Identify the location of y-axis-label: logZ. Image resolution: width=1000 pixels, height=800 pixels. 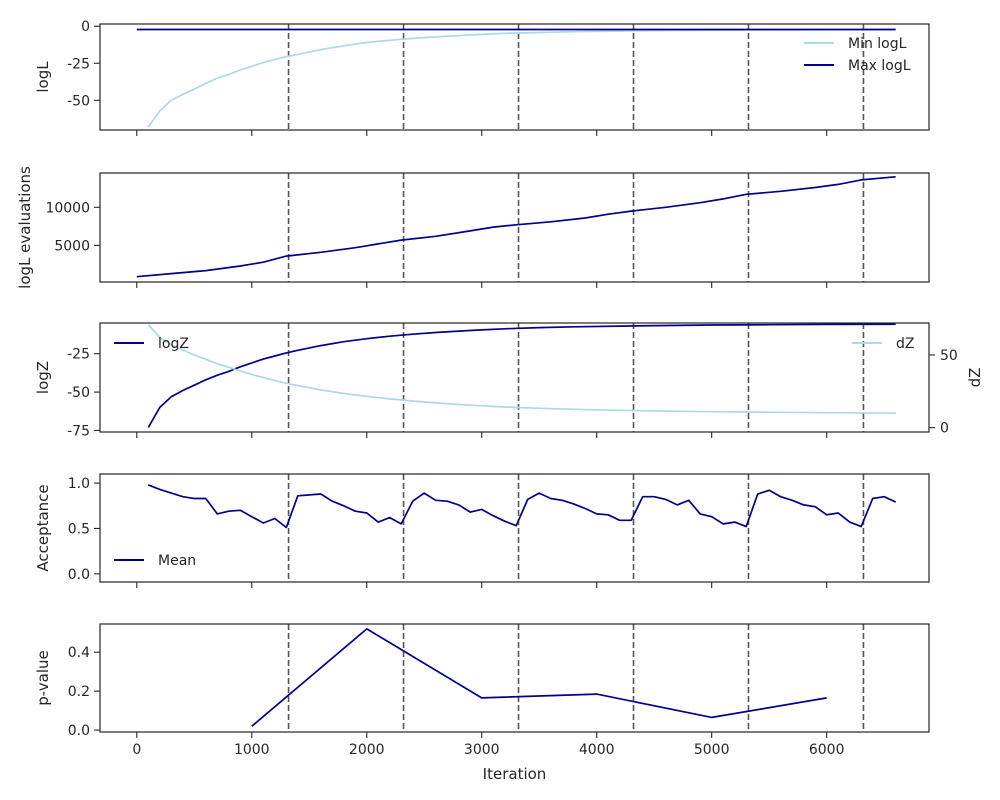
(43, 377).